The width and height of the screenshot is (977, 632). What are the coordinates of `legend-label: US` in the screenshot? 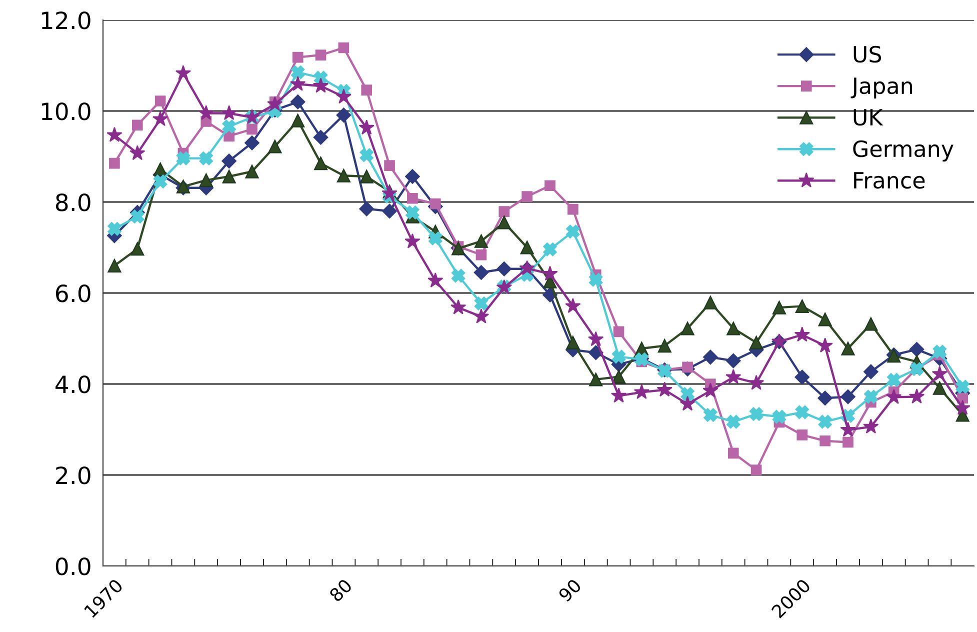 It's located at (868, 54).